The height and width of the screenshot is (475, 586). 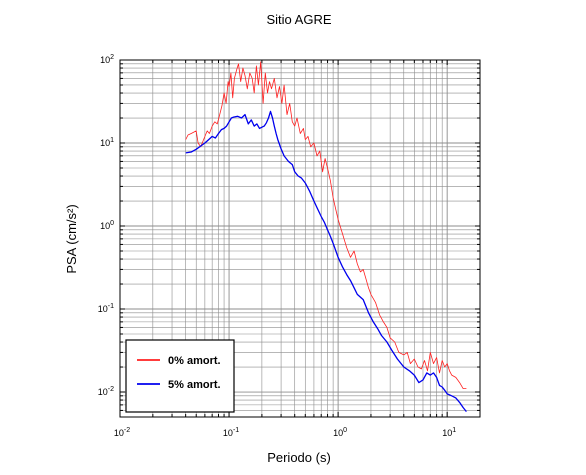 What do you see at coordinates (107, 59) in the screenshot?
I see `y-tick-label: 10²` at bounding box center [107, 59].